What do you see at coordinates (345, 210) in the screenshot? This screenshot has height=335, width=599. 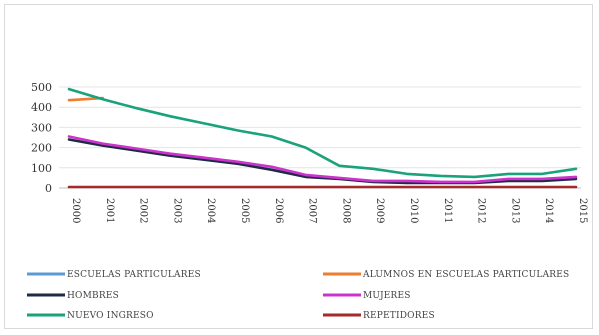 I see `x-tick-label: 2008` at bounding box center [345, 210].